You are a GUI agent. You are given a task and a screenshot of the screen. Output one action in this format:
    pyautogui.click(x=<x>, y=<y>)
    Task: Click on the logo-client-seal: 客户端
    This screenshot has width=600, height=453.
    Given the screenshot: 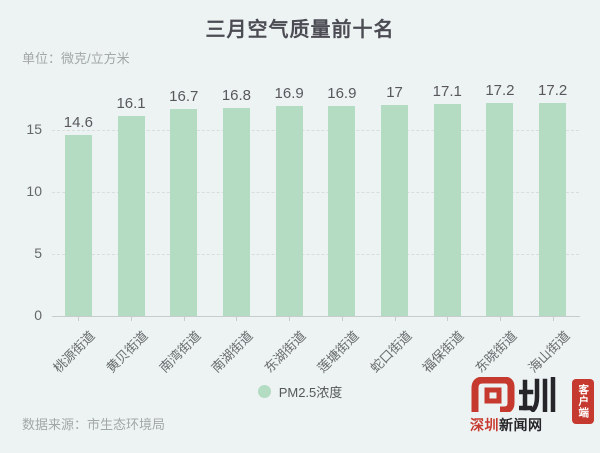 What is the action you would take?
    pyautogui.click(x=583, y=401)
    